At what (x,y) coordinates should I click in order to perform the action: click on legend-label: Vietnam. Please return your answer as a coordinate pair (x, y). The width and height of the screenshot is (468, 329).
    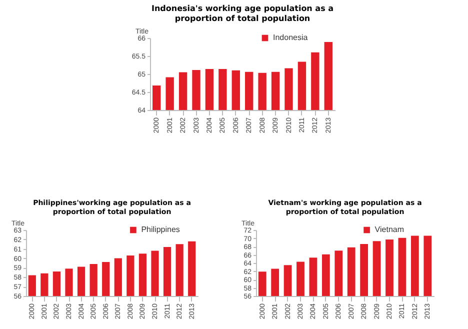
    Looking at the image, I should click on (389, 229).